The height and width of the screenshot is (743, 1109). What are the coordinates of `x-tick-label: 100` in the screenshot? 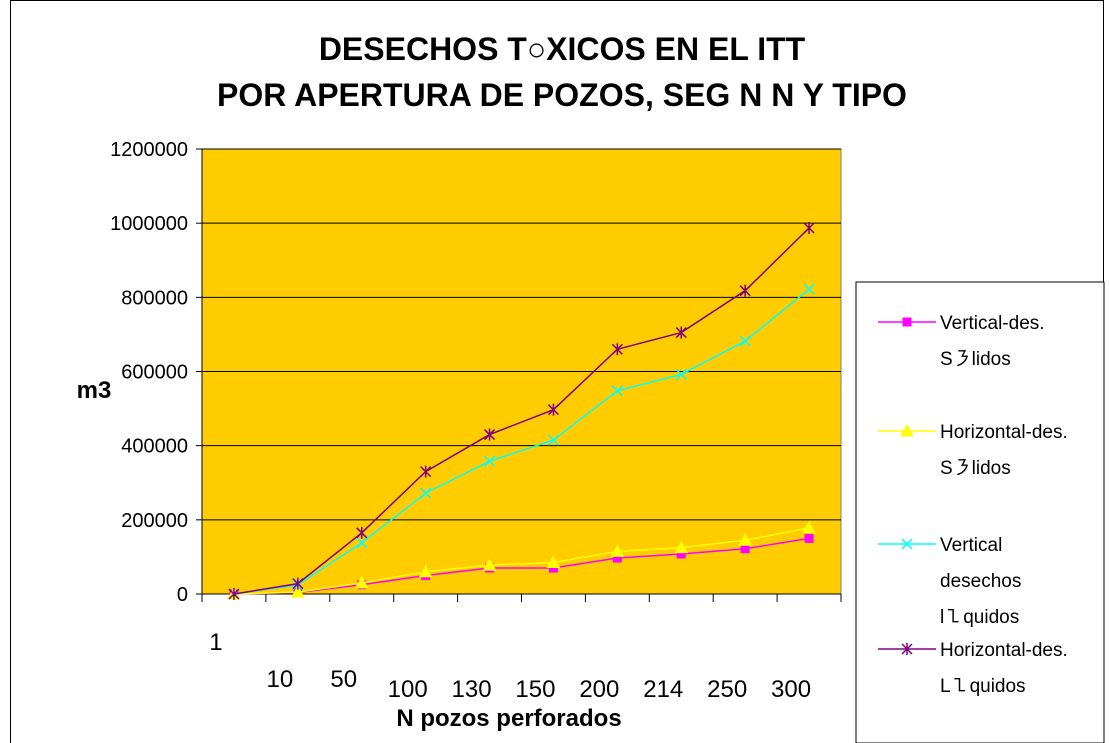 It's located at (408, 689).